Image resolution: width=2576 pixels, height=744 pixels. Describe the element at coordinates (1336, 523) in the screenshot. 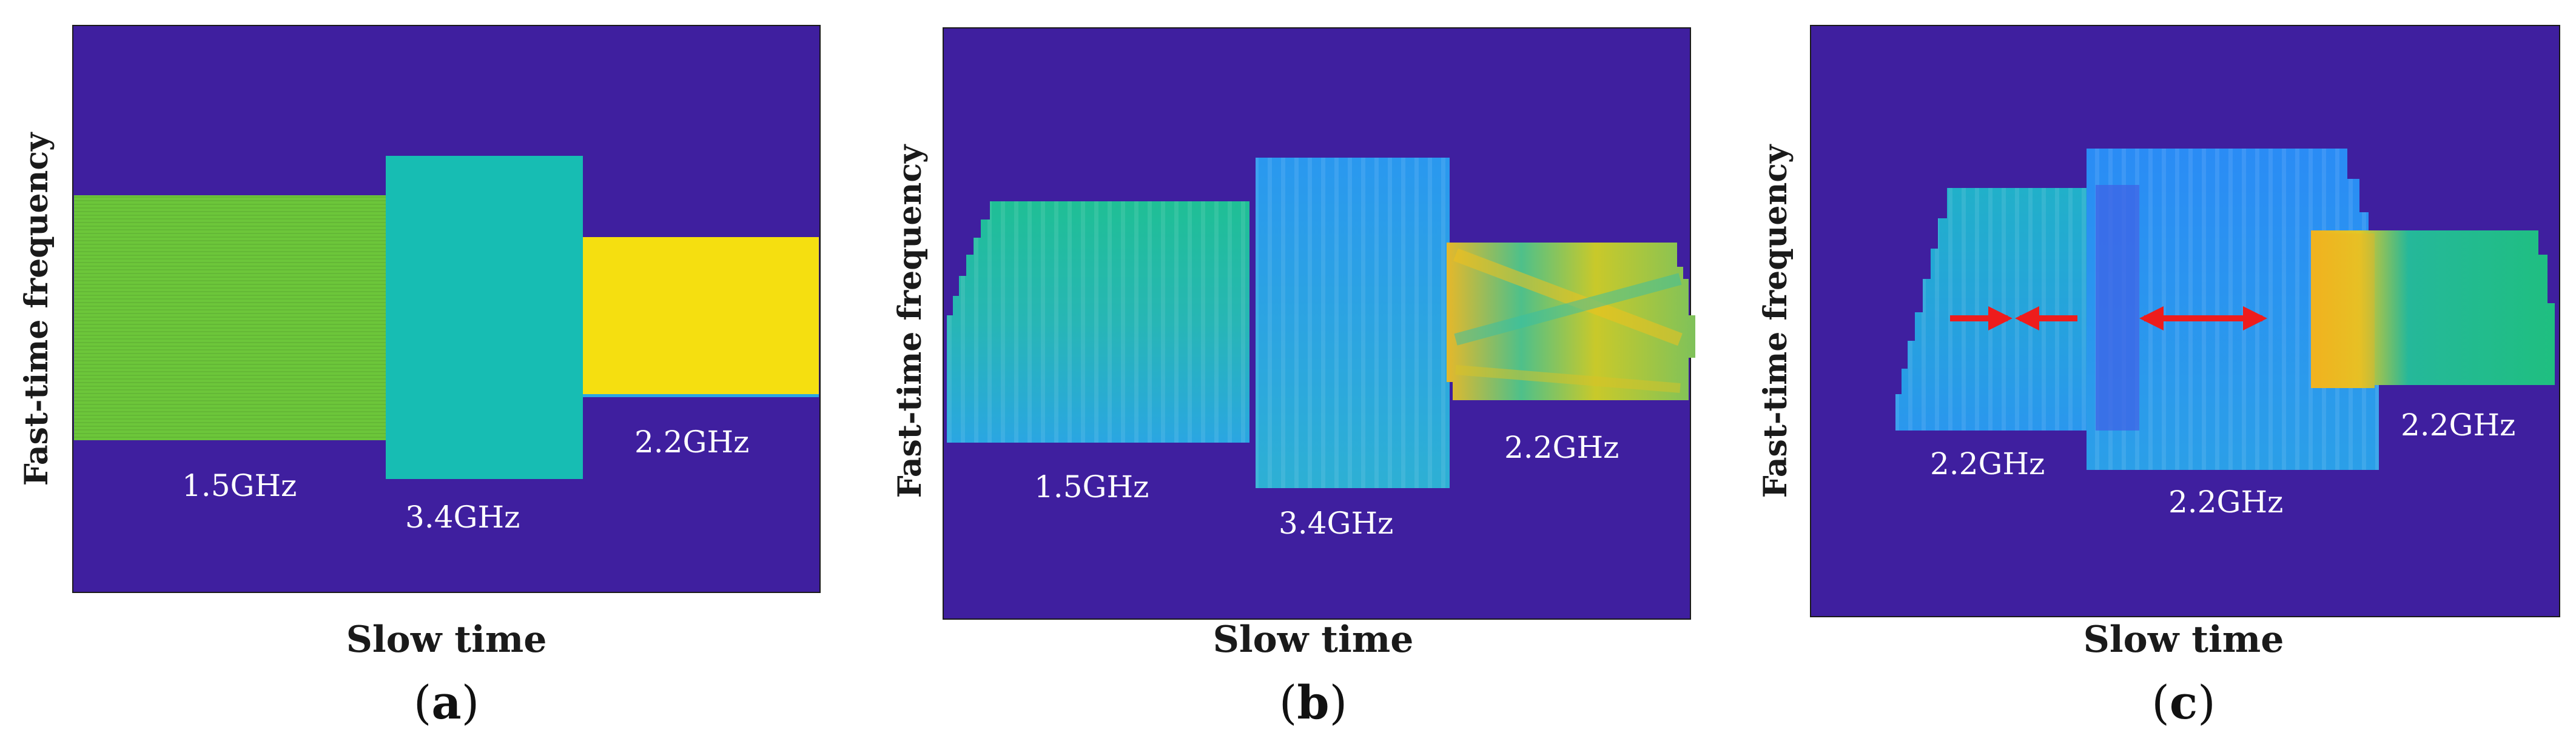

I see `panel-b-band-2-label: 3.4GHz` at that location.